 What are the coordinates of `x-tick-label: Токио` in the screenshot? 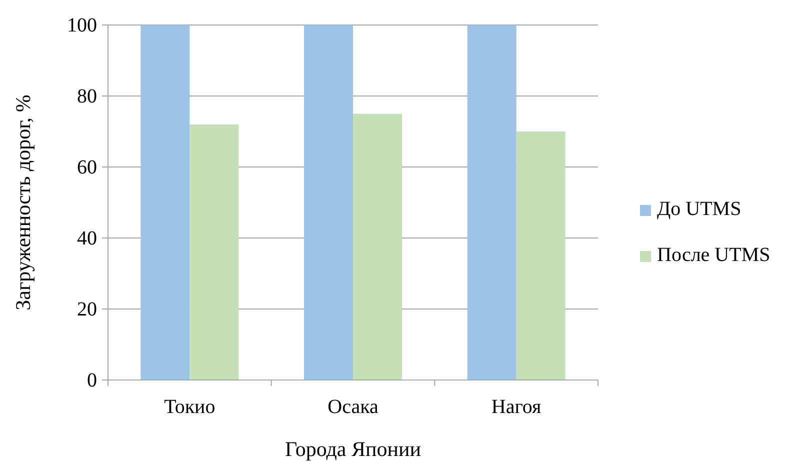 It's located at (190, 407).